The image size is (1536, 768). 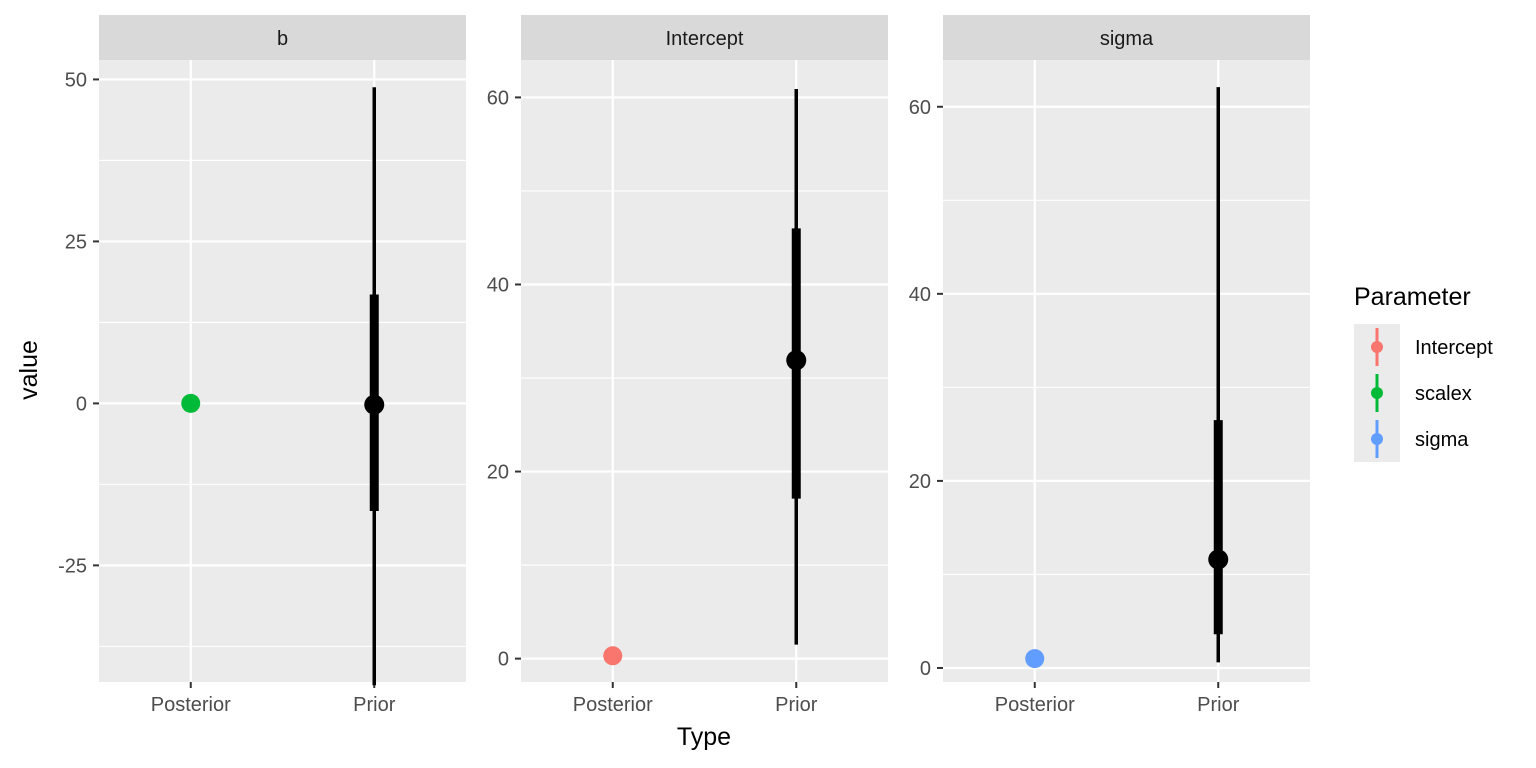 I want to click on legend: Parameter Intercept scalex sigma, so click(x=1423, y=372).